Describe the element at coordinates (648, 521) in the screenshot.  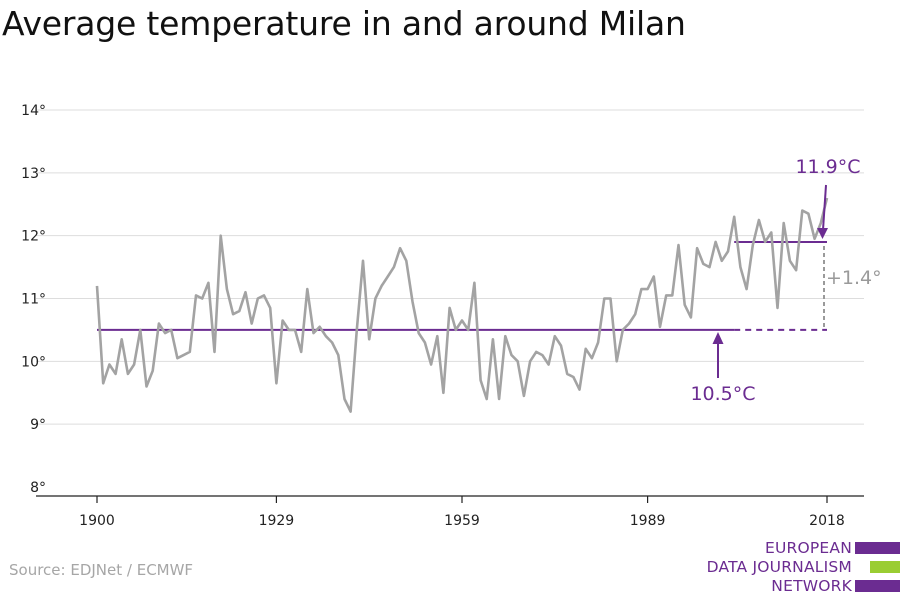
I see `x-tick-label: 1989` at that location.